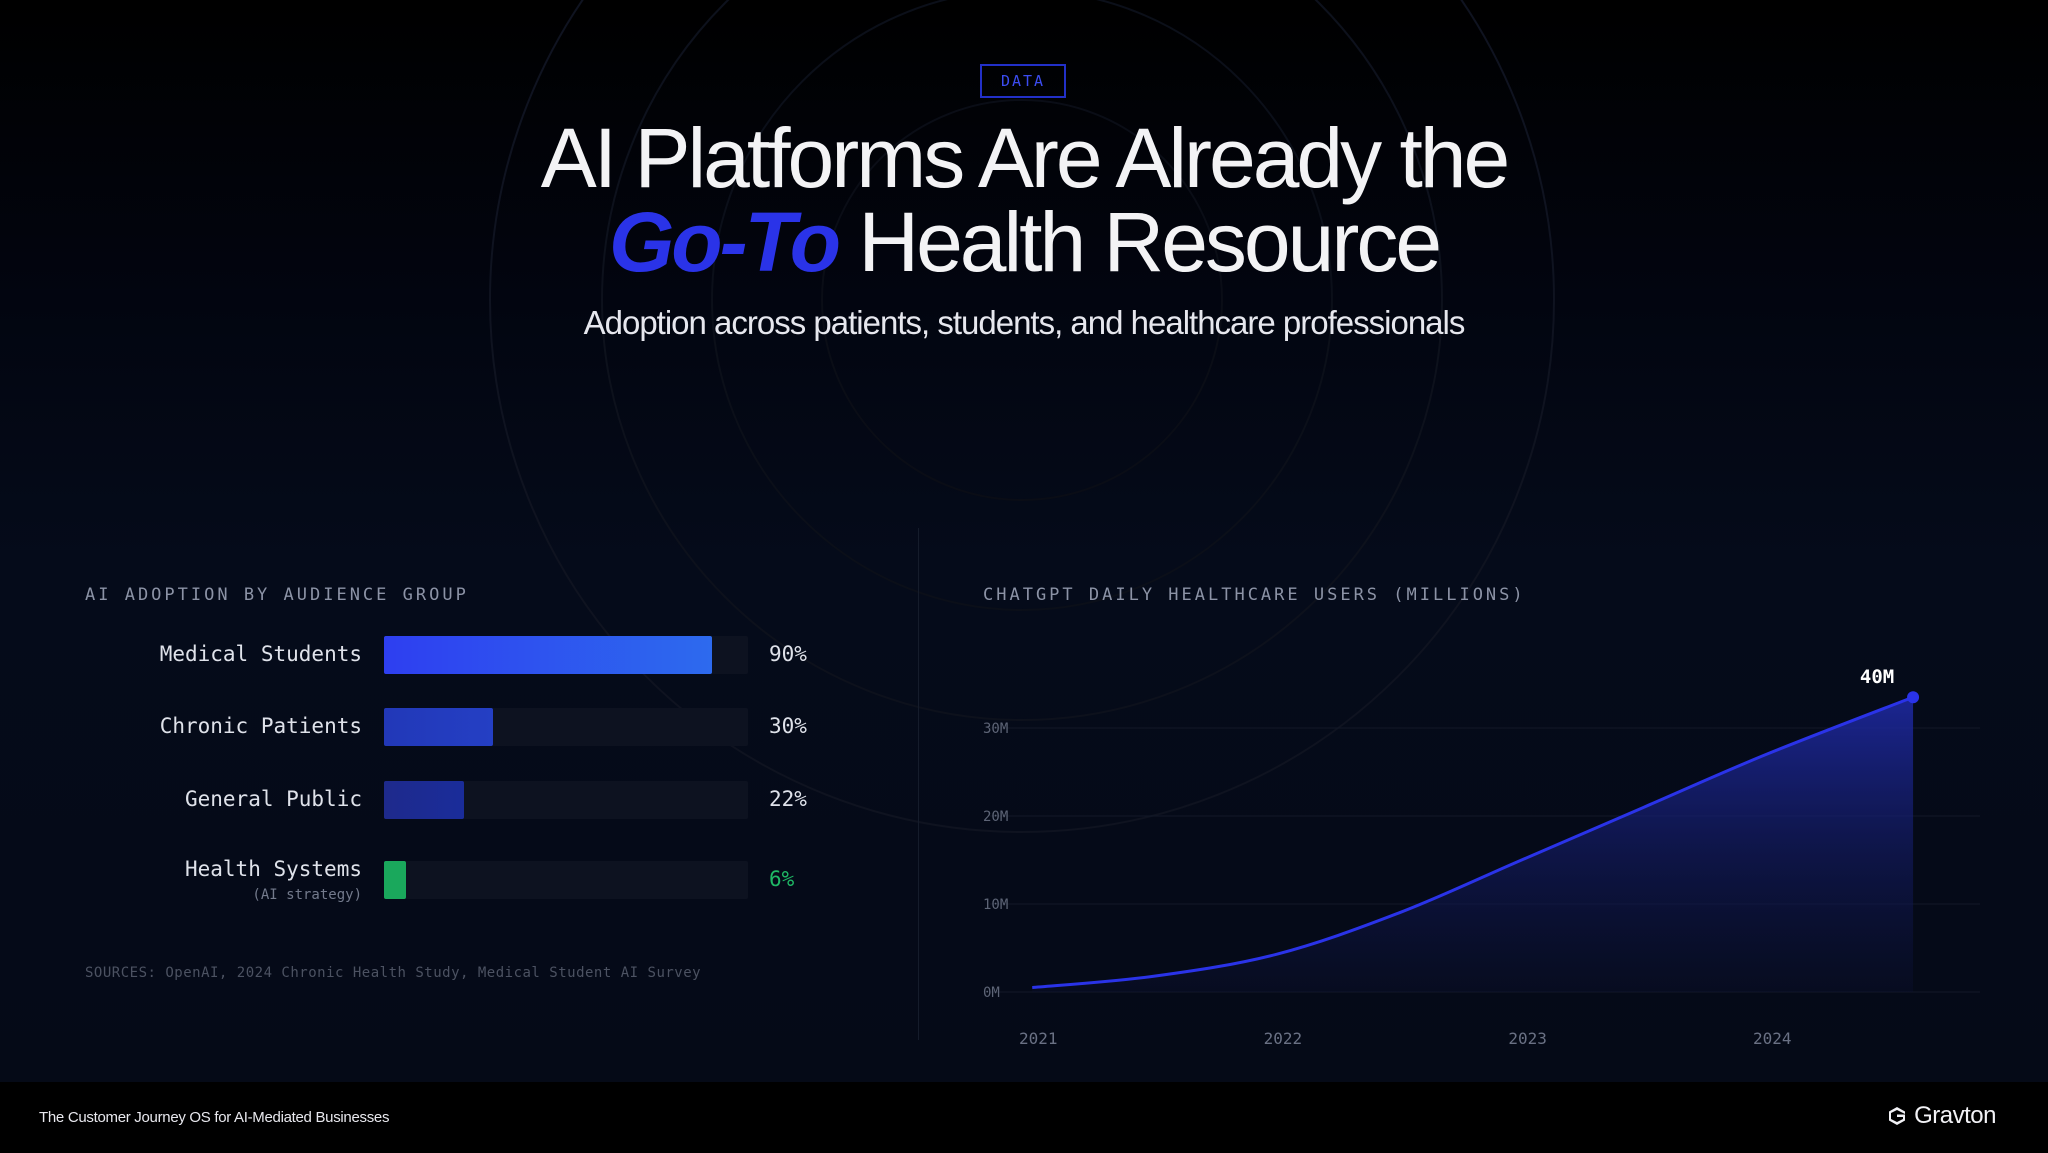  I want to click on y-tick-label: 10M, so click(995, 905).